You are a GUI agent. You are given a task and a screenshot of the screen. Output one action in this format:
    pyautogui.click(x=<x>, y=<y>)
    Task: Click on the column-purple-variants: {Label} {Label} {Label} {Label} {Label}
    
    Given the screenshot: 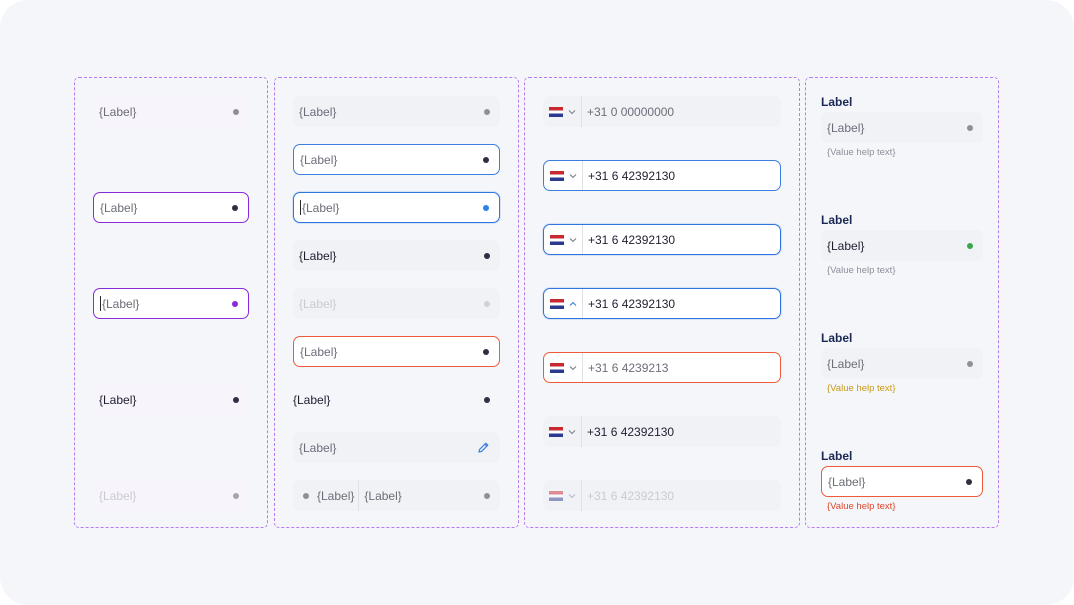 What is the action you would take?
    pyautogui.click(x=171, y=302)
    